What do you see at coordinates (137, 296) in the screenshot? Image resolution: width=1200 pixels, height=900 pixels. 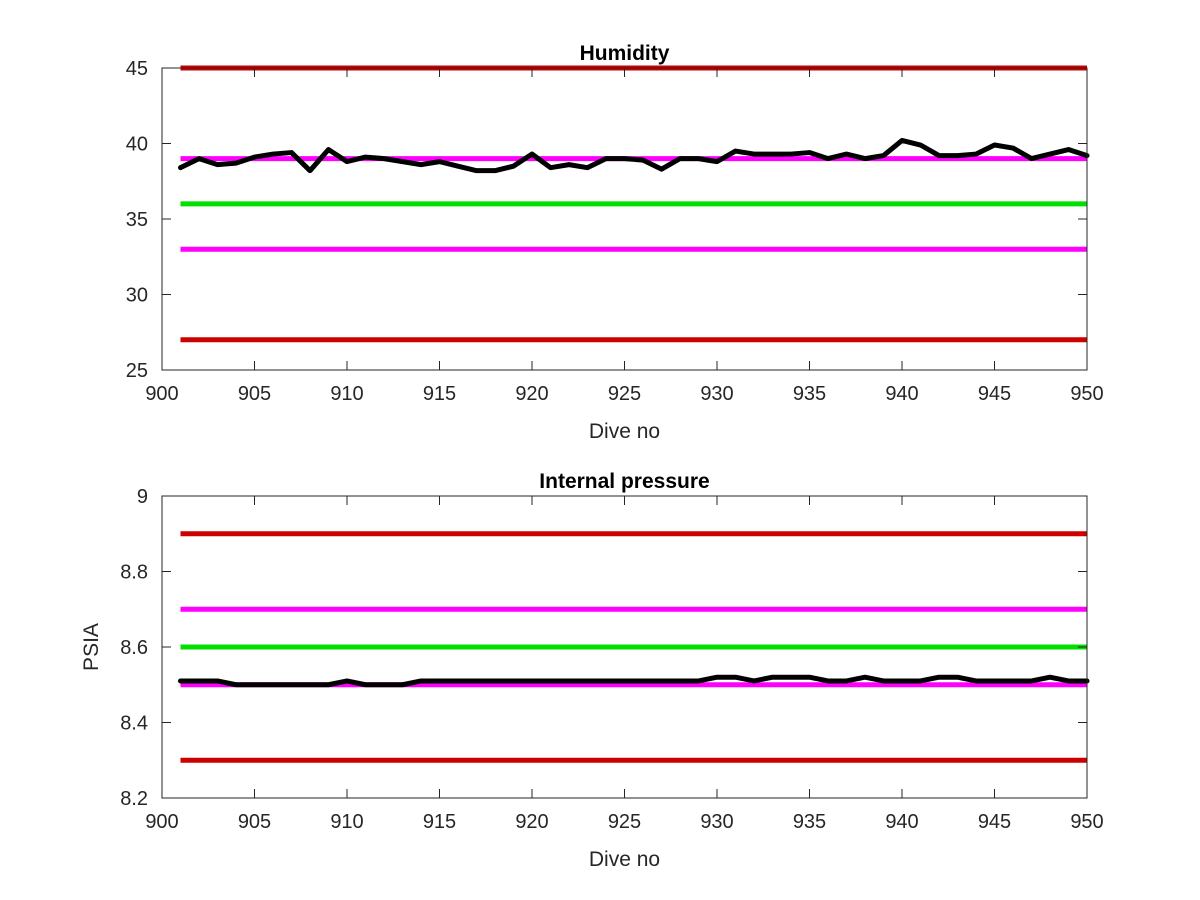 I see `y-tick-label: 30` at bounding box center [137, 296].